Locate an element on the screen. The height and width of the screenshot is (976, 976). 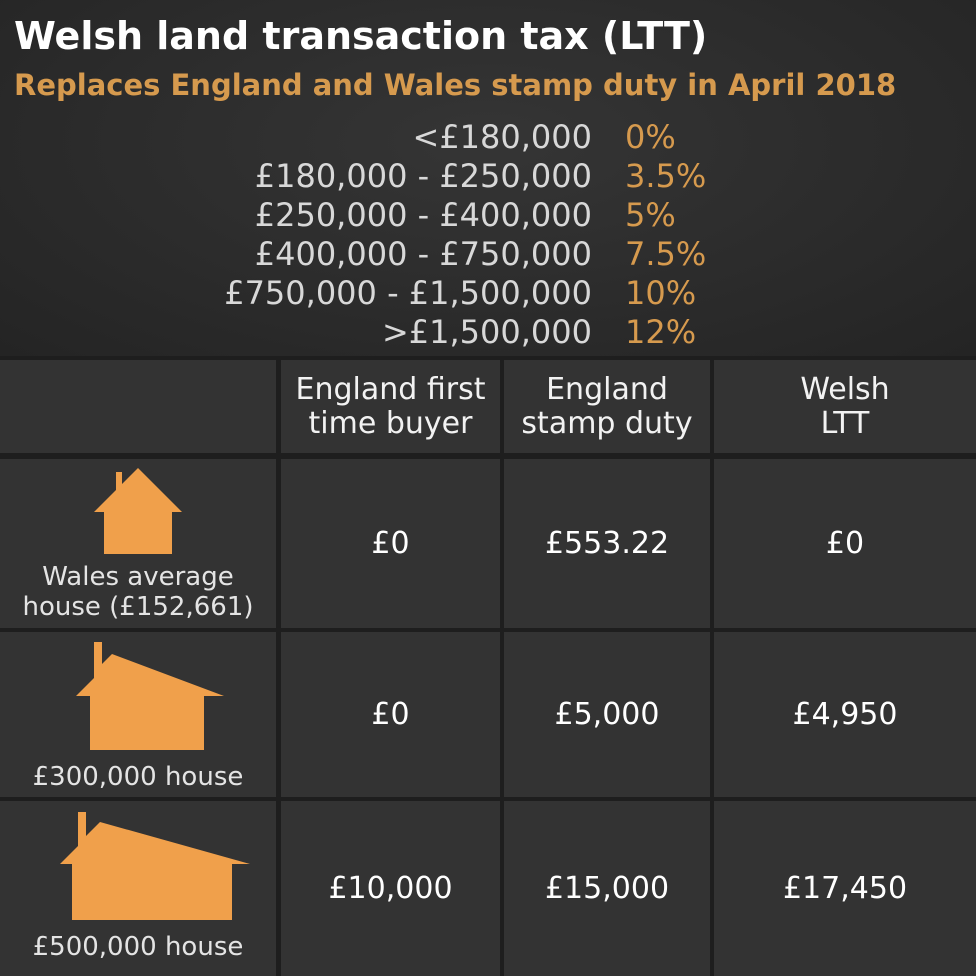
table-cell: £15,000 is located at coordinates (607, 888).